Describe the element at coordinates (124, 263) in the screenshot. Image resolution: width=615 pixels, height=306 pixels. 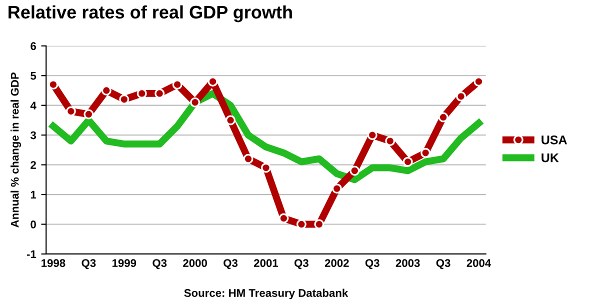
I see `x-tick-label: 1999` at that location.